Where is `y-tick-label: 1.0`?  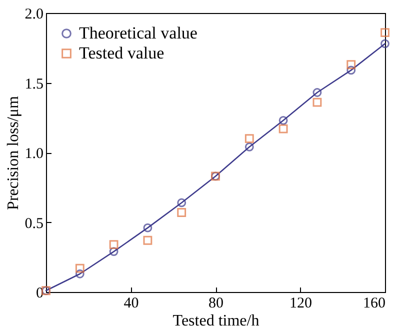
y-tick-label: 1.0 is located at coordinates (34, 154).